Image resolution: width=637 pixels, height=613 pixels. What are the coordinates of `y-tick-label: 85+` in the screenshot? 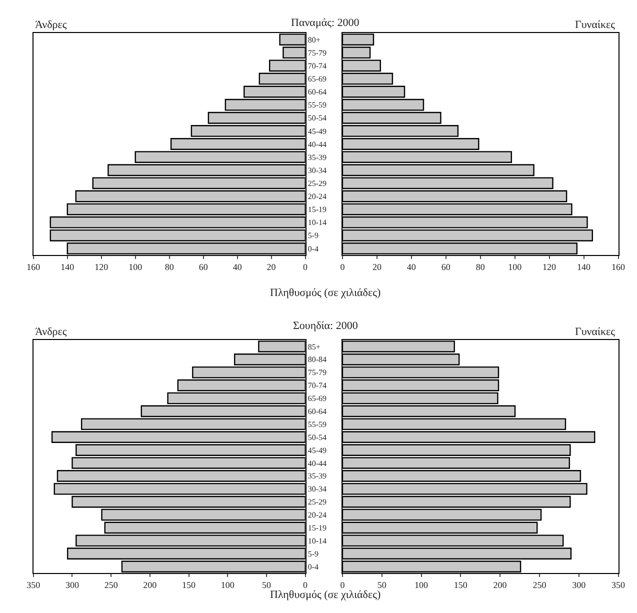 It's located at (314, 347).